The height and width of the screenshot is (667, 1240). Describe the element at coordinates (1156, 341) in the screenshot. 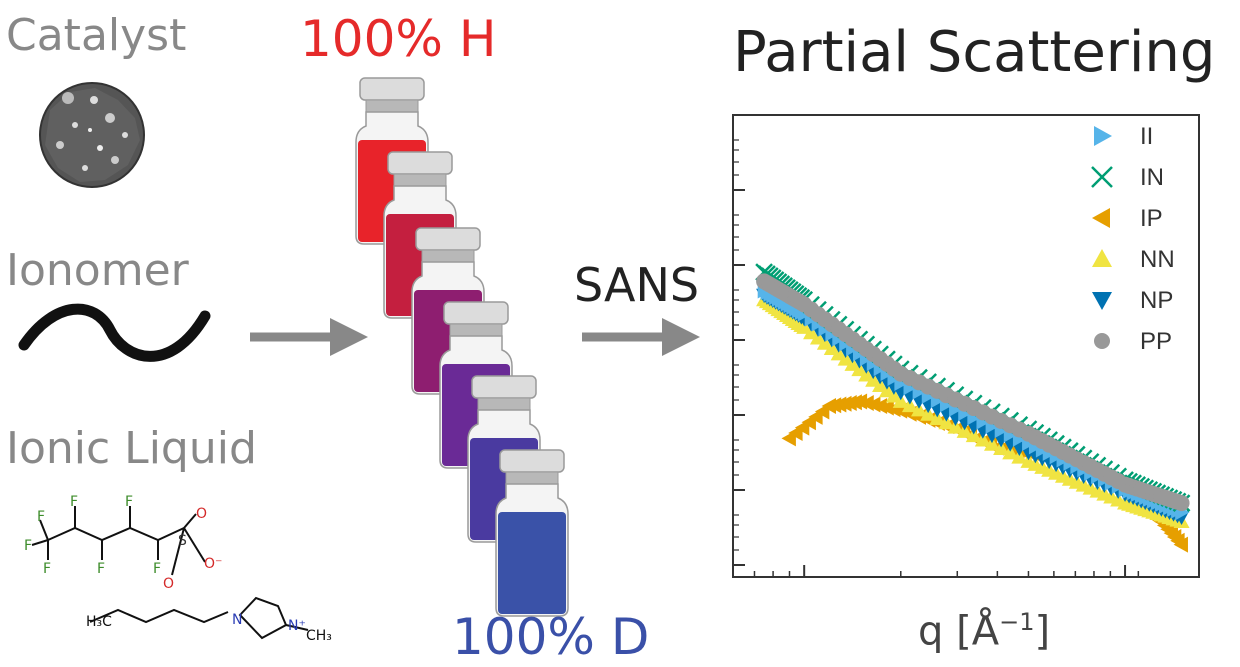

I see `legend-label: PP` at that location.